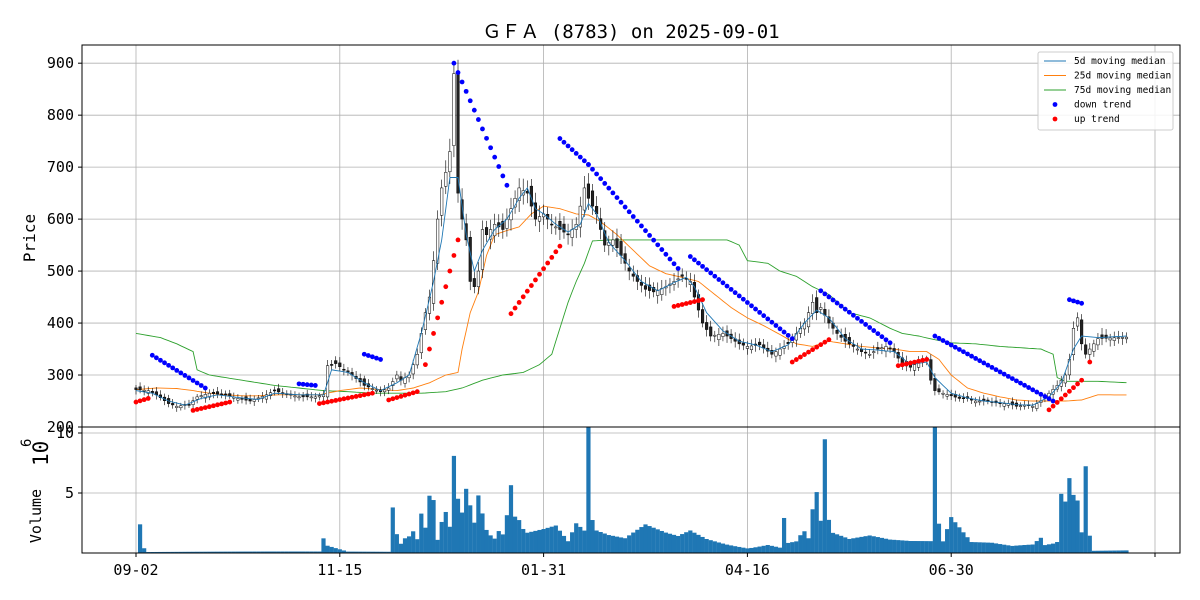 Image resolution: width=1200 pixels, height=600 pixels. I want to click on volume-ylabel: Volume, so click(36, 516).